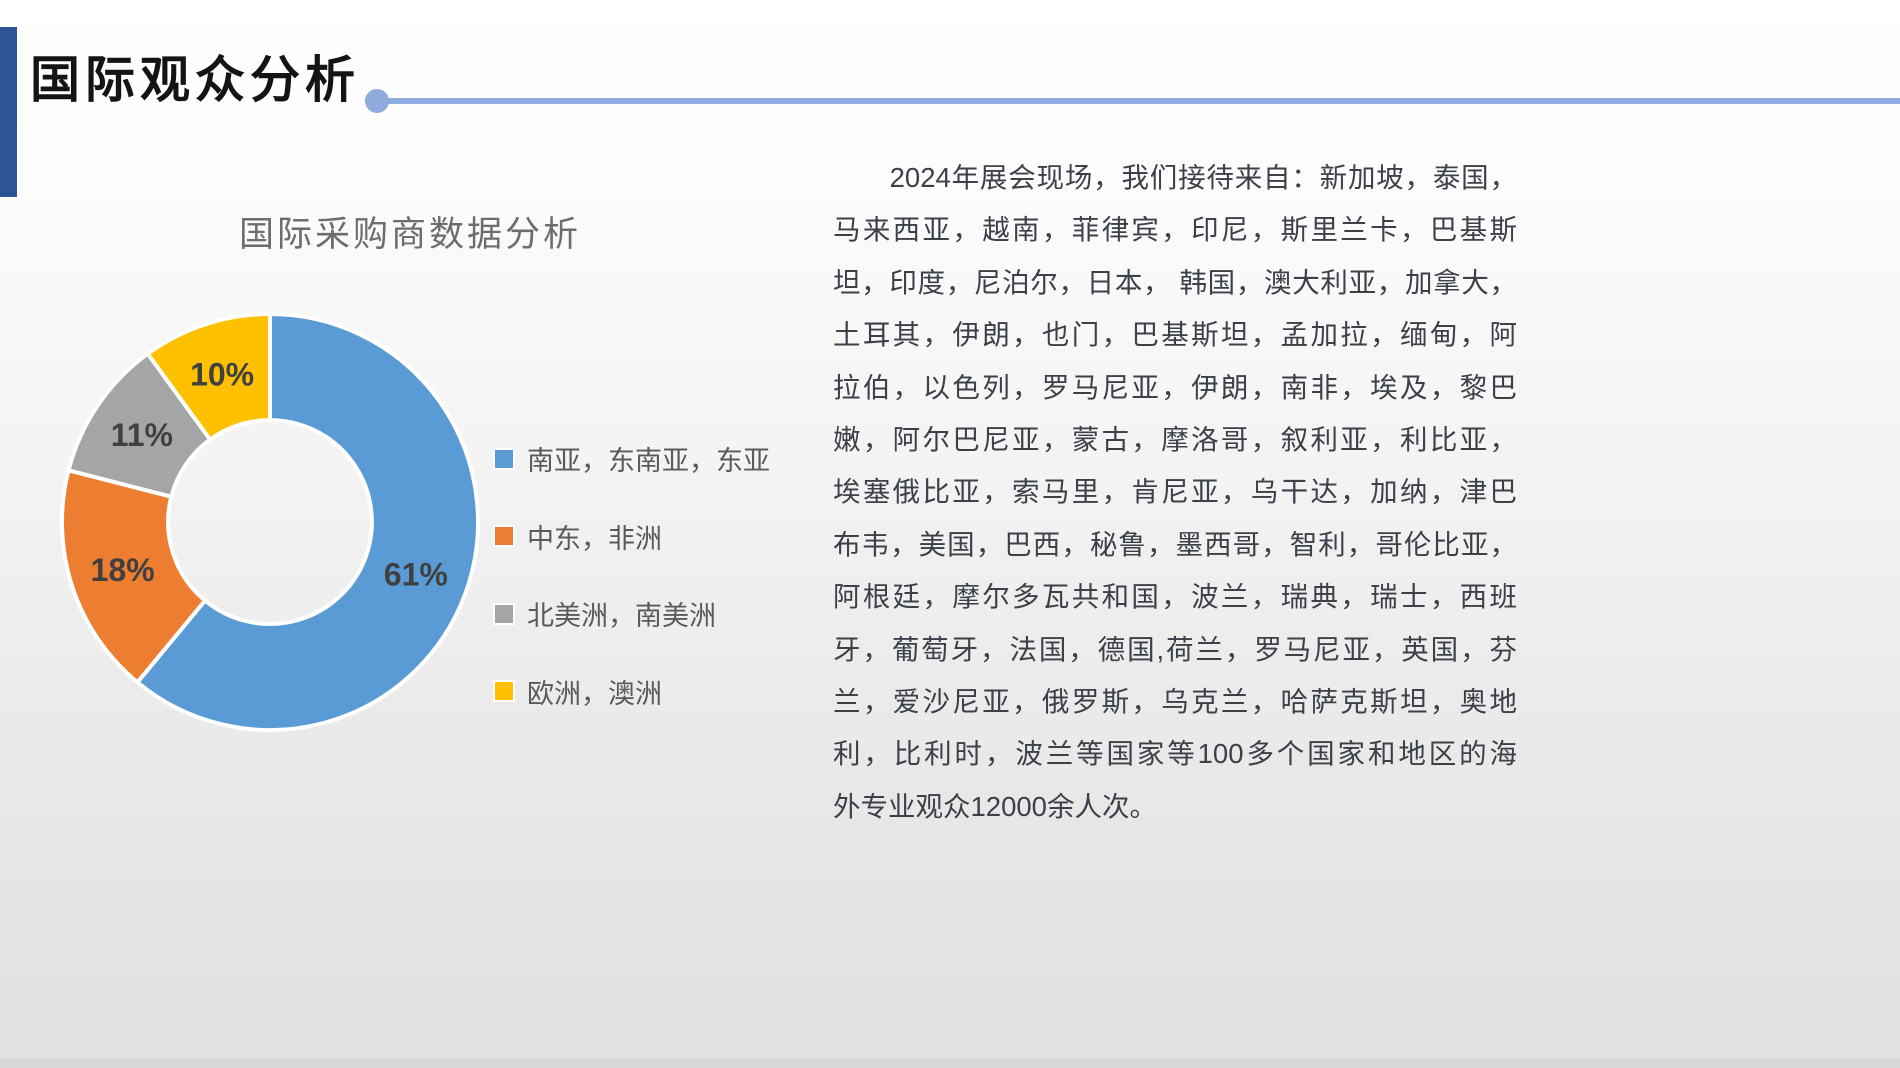 Image resolution: width=1900 pixels, height=1068 pixels. I want to click on chart-legend: 南亚，东南亚，东亚 中东，非洲北美洲，南美洲 欧洲，澳洲, so click(660, 575).